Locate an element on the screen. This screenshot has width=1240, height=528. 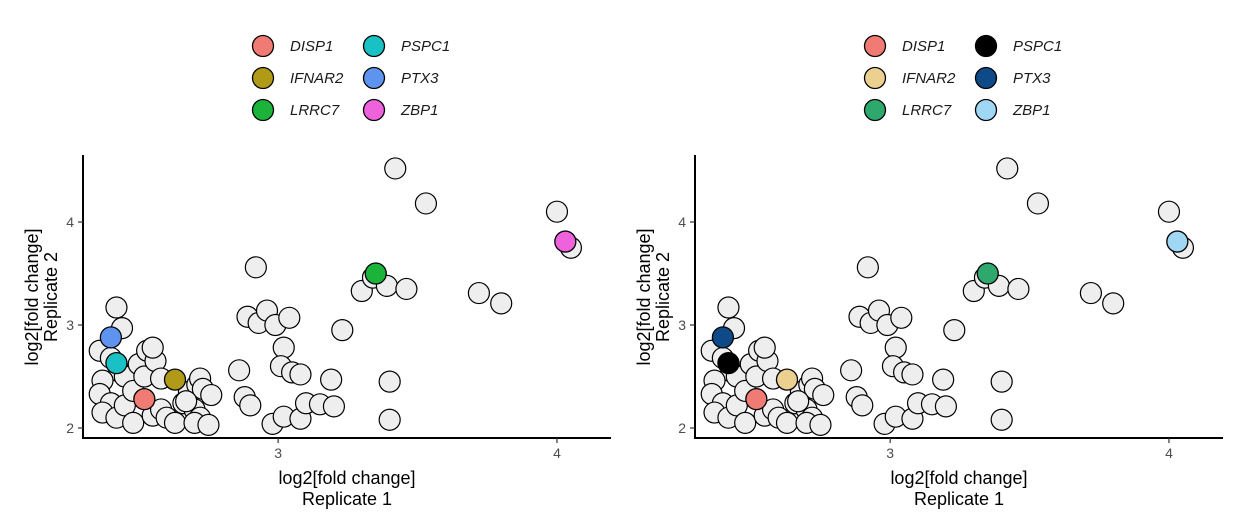
y-tick-label: 3 is located at coordinates (70, 325).